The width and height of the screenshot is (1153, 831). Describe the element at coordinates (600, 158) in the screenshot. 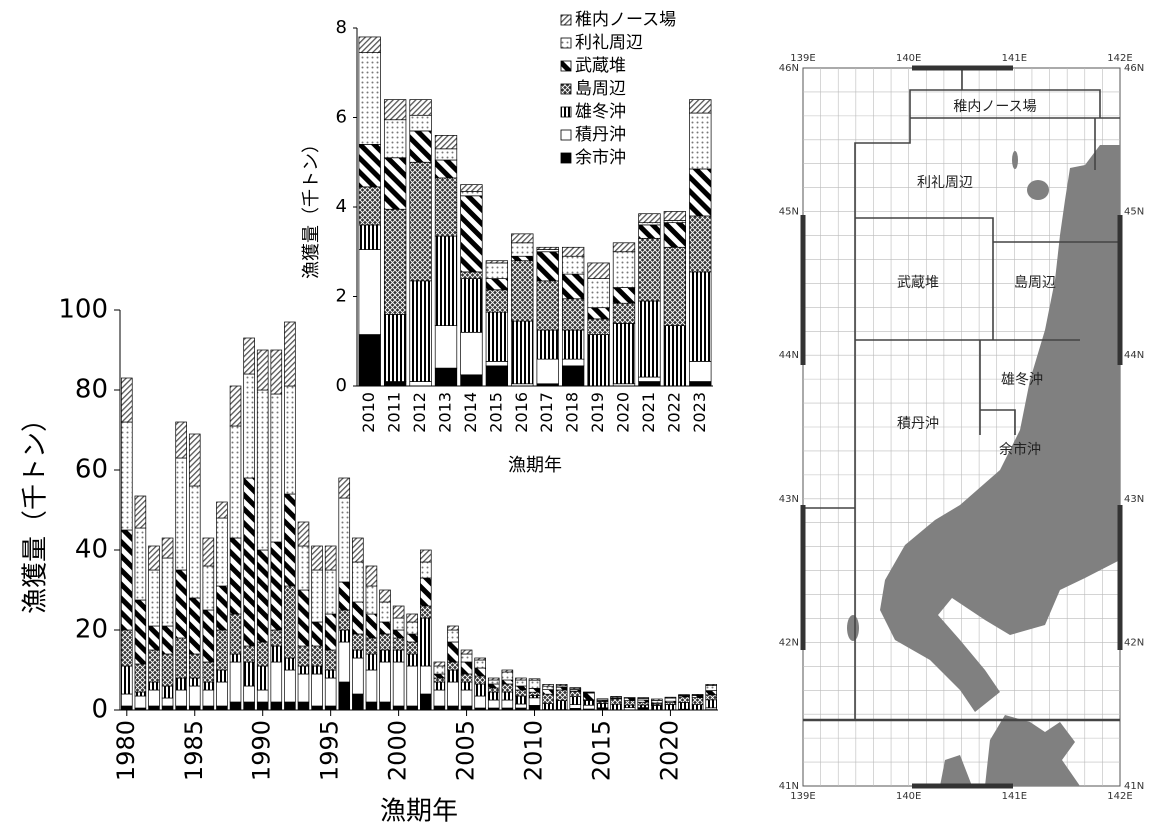

I see `legend-label: 余市沖` at that location.